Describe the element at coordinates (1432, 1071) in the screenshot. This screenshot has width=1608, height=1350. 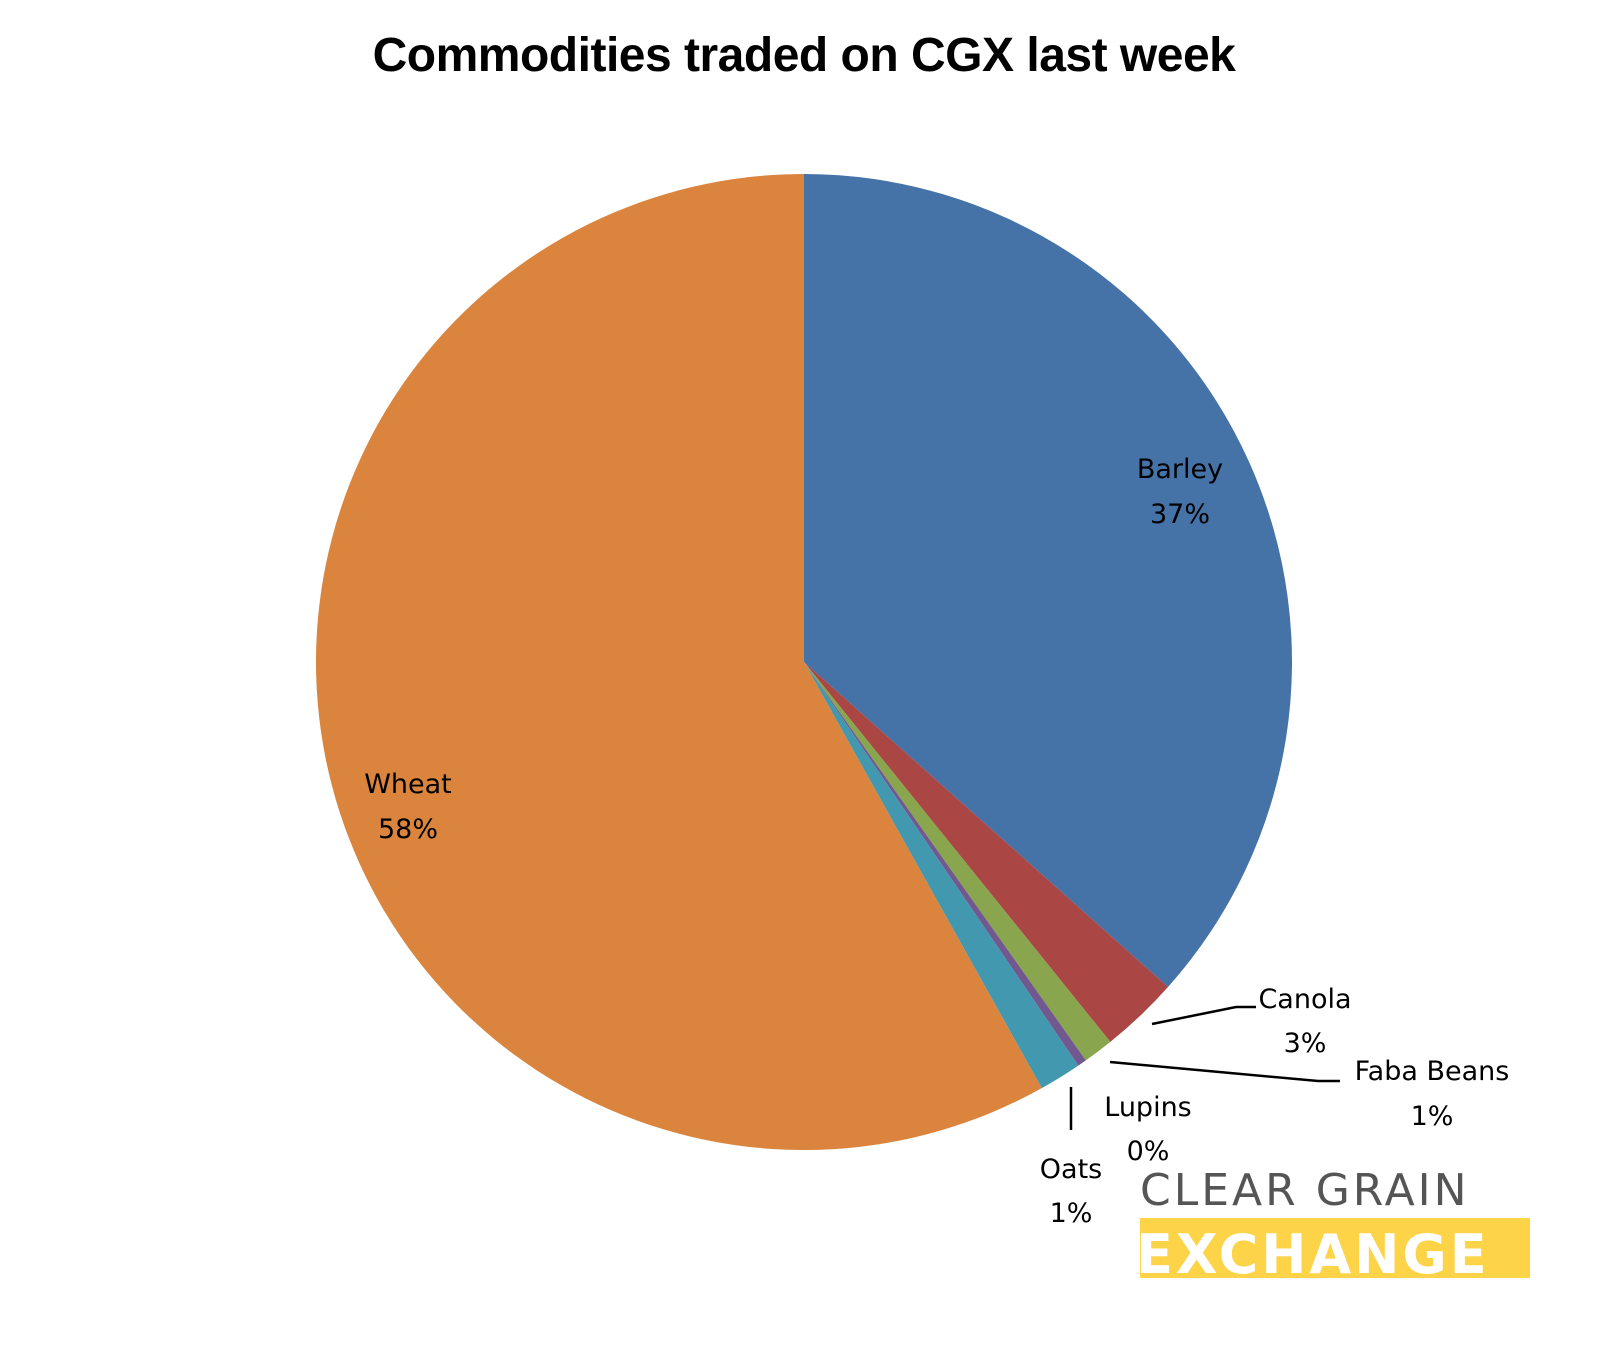
I see `label-faba-beans-name: Faba Beans` at that location.